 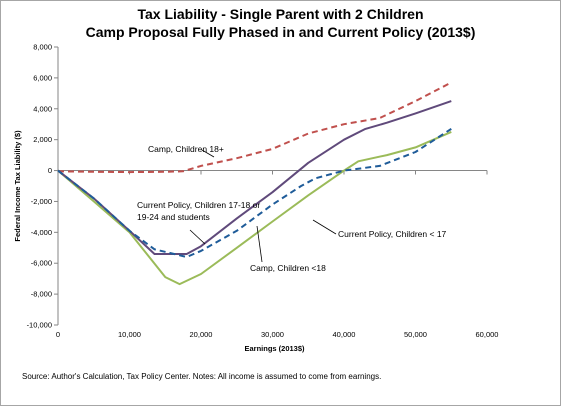 I want to click on x-tick-label: 60,000, so click(x=487, y=334).